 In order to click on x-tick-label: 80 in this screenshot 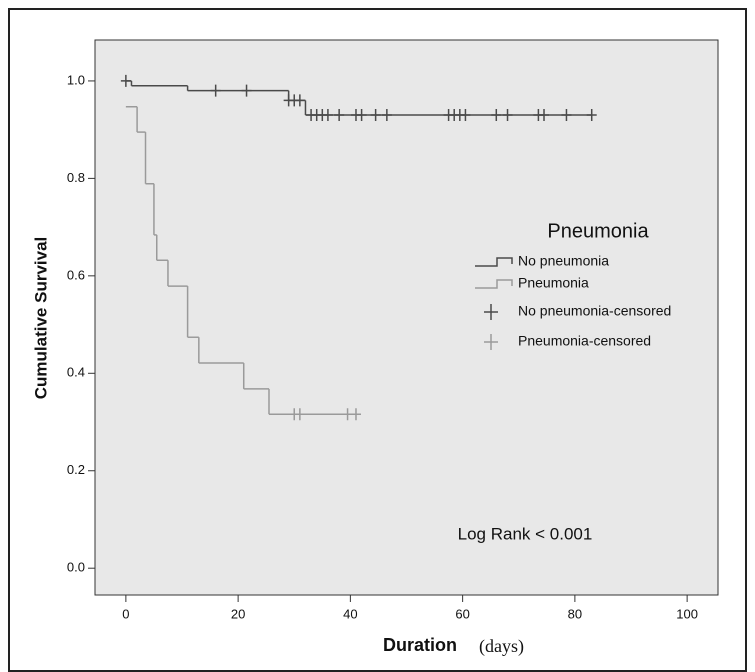, I will do `click(575, 613)`.